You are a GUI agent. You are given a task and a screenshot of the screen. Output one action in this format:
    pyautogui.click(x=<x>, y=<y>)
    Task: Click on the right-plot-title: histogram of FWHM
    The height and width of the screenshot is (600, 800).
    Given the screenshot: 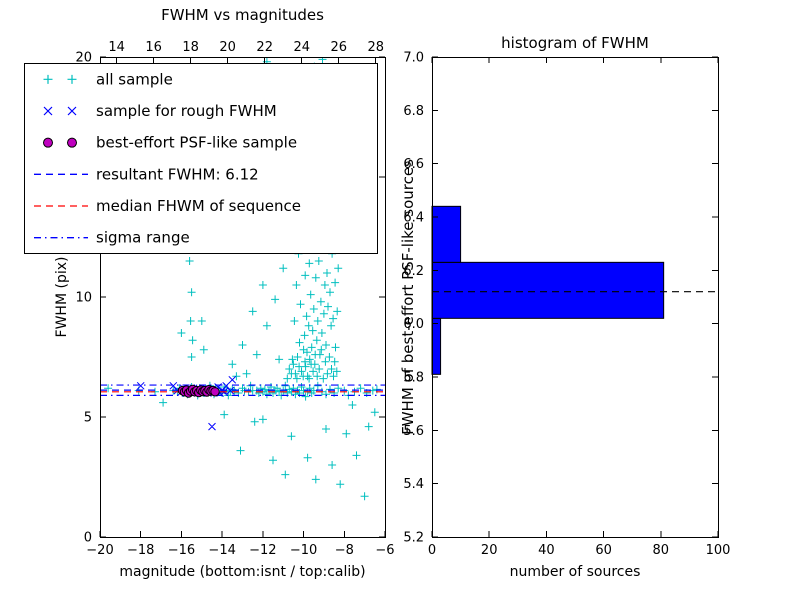 What is the action you would take?
    pyautogui.click(x=575, y=43)
    